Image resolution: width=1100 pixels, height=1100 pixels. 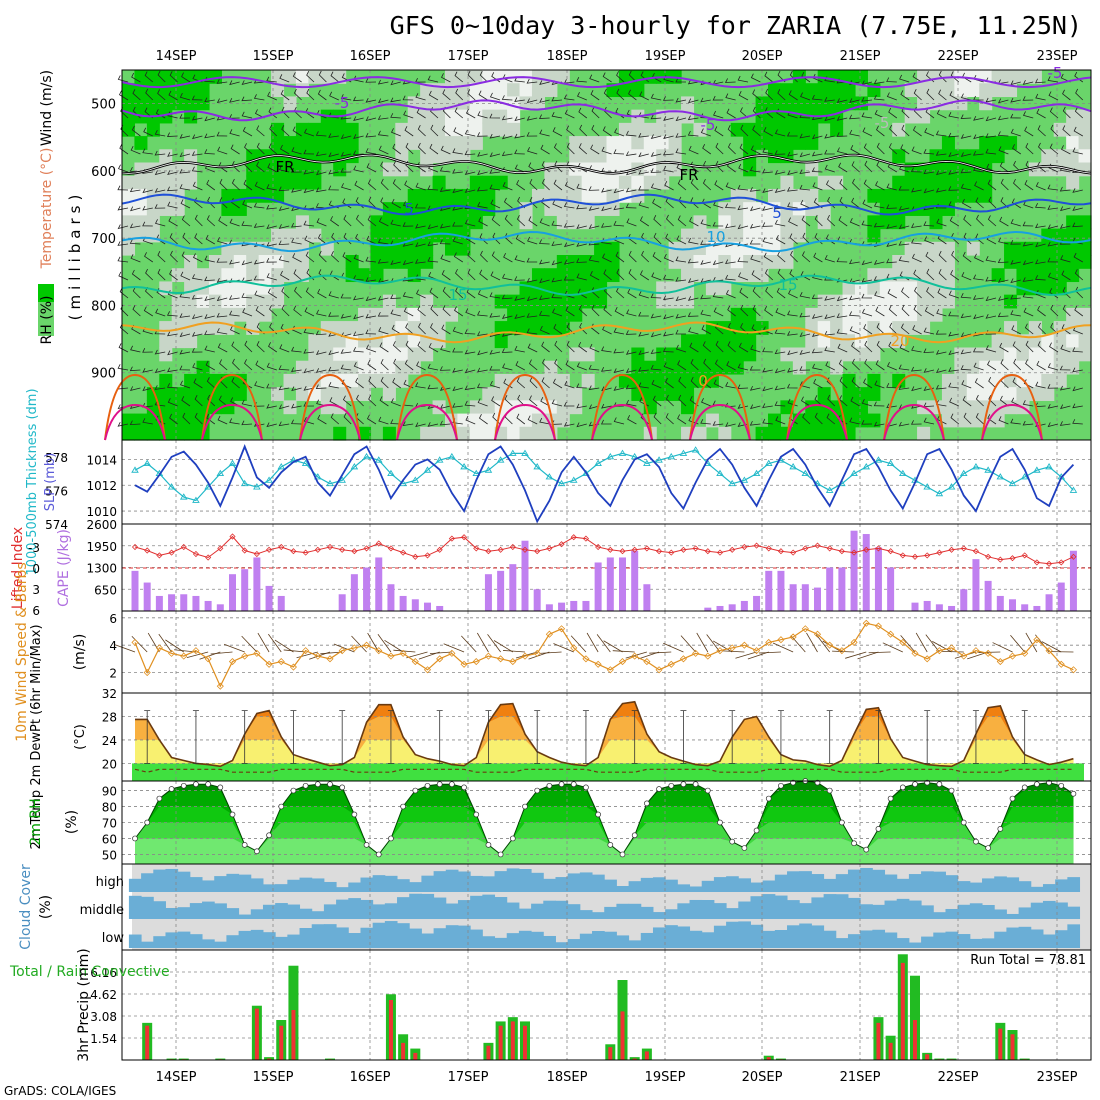 I want to click on contour-label: 20, so click(x=899, y=341).